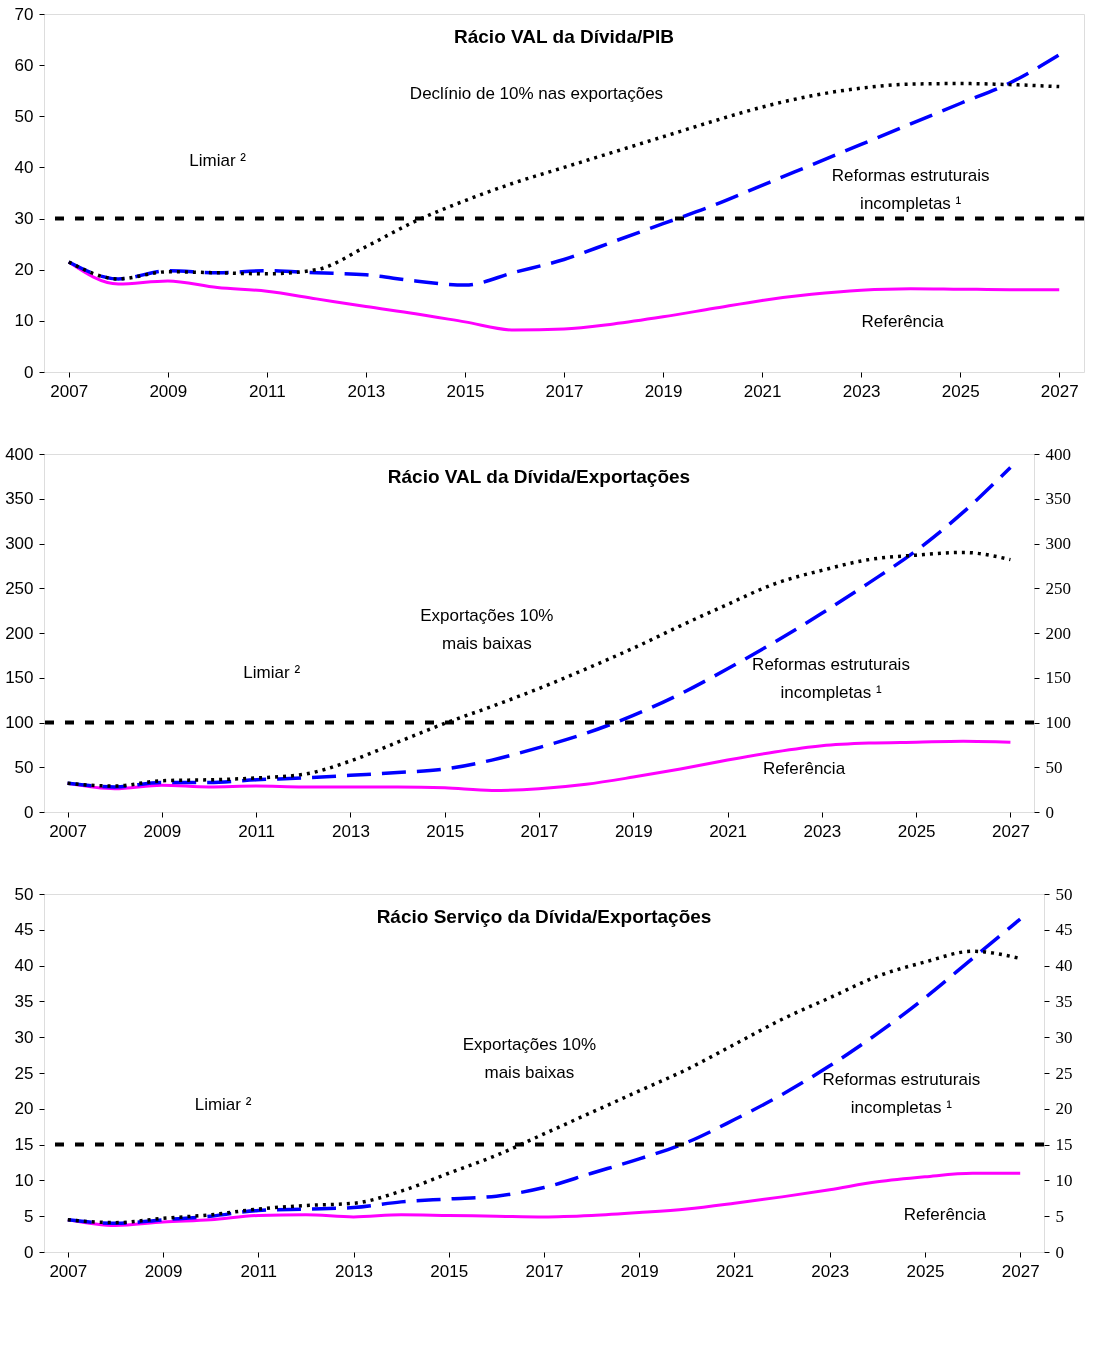 The image size is (1108, 1370). What do you see at coordinates (1058, 499) in the screenshot?
I see `y2-tick-label: 350` at bounding box center [1058, 499].